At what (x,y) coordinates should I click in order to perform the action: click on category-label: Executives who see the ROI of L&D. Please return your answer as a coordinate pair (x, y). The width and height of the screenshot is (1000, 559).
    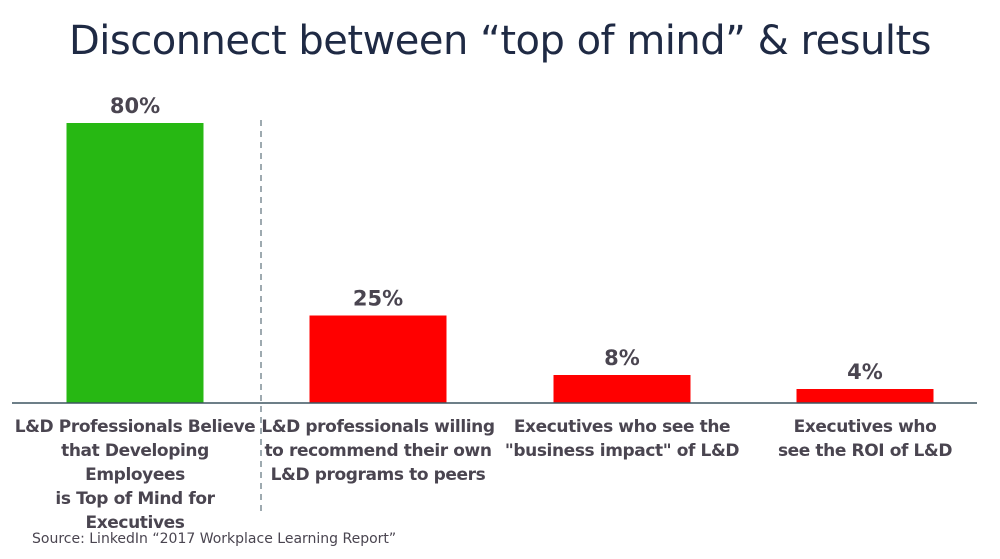
    Looking at the image, I should click on (865, 439).